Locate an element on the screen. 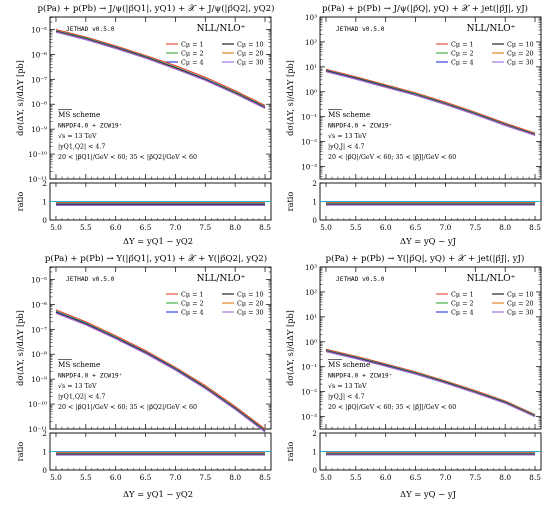 The height and width of the screenshot is (506, 550). y-tick-label: 10⁻⁶ is located at coordinates (39, 304).